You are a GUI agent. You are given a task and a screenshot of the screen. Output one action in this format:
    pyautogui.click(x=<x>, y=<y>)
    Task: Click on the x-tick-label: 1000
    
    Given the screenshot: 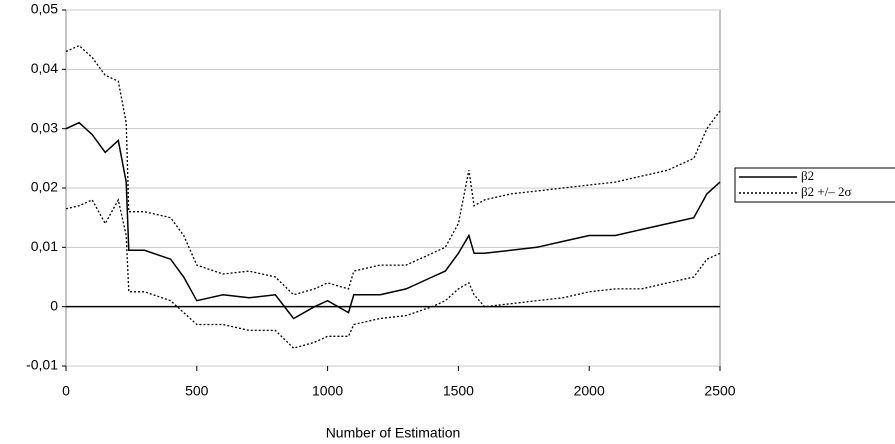 What is the action you would take?
    pyautogui.click(x=327, y=391)
    